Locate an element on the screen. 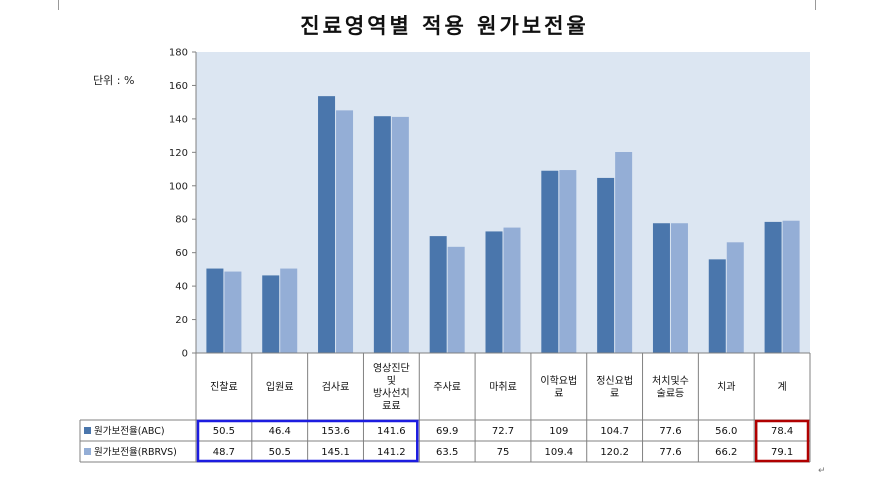 Image resolution: width=889 pixels, height=479 pixels. legend-label: 원가보전율(RBRVS) is located at coordinates (135, 452).